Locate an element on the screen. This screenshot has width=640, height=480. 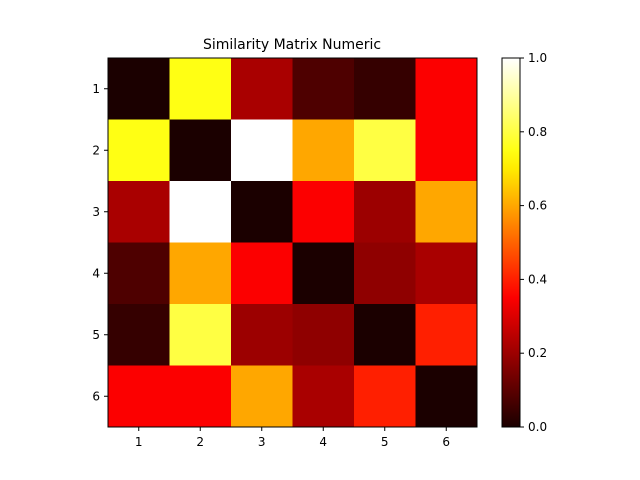
x-tick-label: 1 is located at coordinates (139, 442).